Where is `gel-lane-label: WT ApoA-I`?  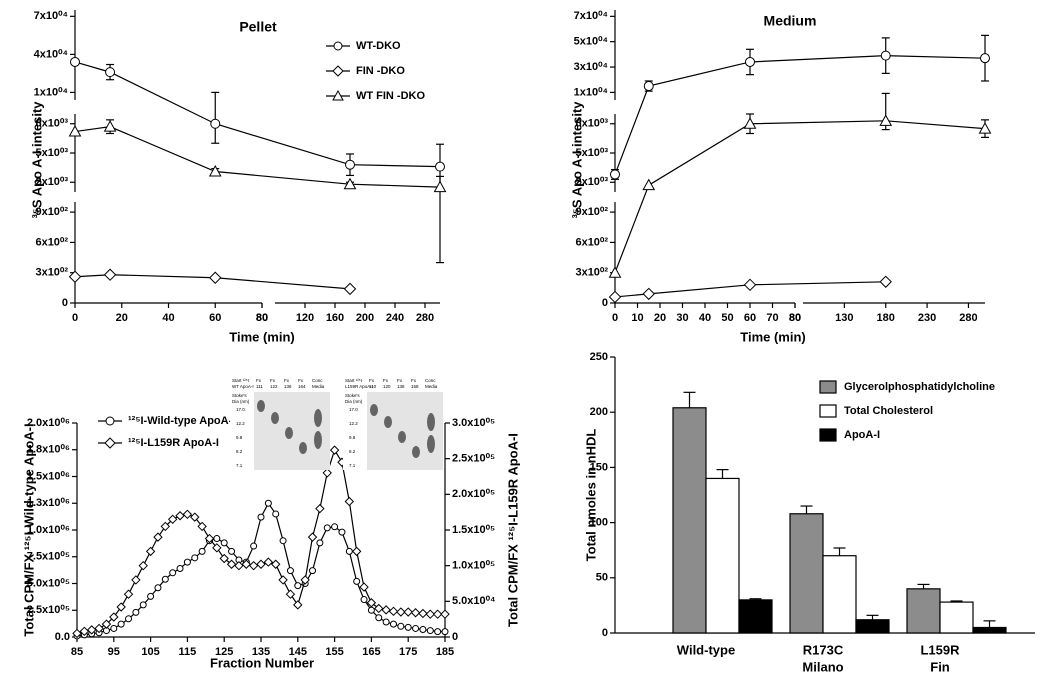 gel-lane-label: WT ApoA-I is located at coordinates (243, 386).